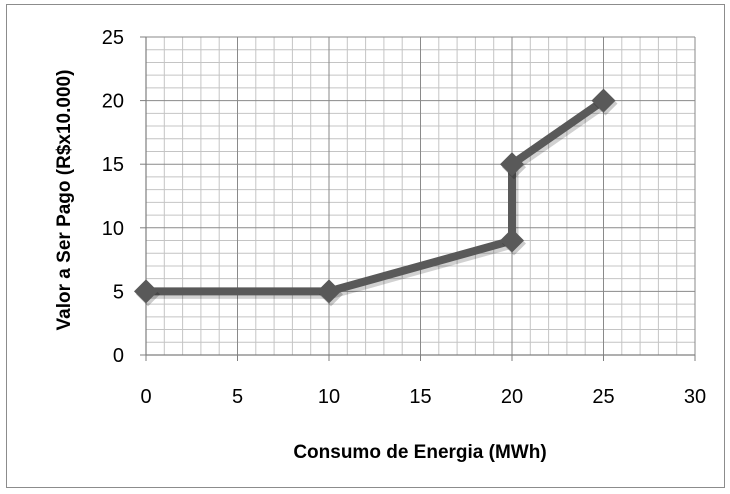 This screenshot has width=730, height=494. I want to click on x-axis-title: Consumo de Energia (MWh), so click(419, 452).